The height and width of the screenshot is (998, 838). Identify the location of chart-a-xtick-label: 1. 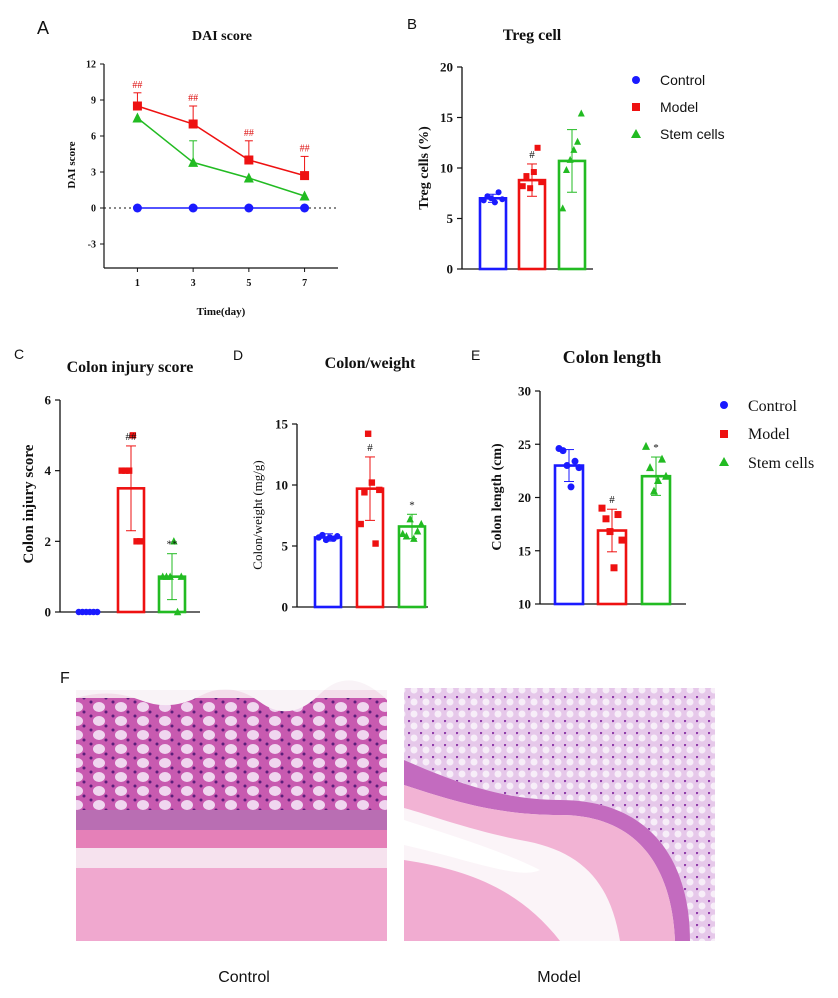
(137, 283).